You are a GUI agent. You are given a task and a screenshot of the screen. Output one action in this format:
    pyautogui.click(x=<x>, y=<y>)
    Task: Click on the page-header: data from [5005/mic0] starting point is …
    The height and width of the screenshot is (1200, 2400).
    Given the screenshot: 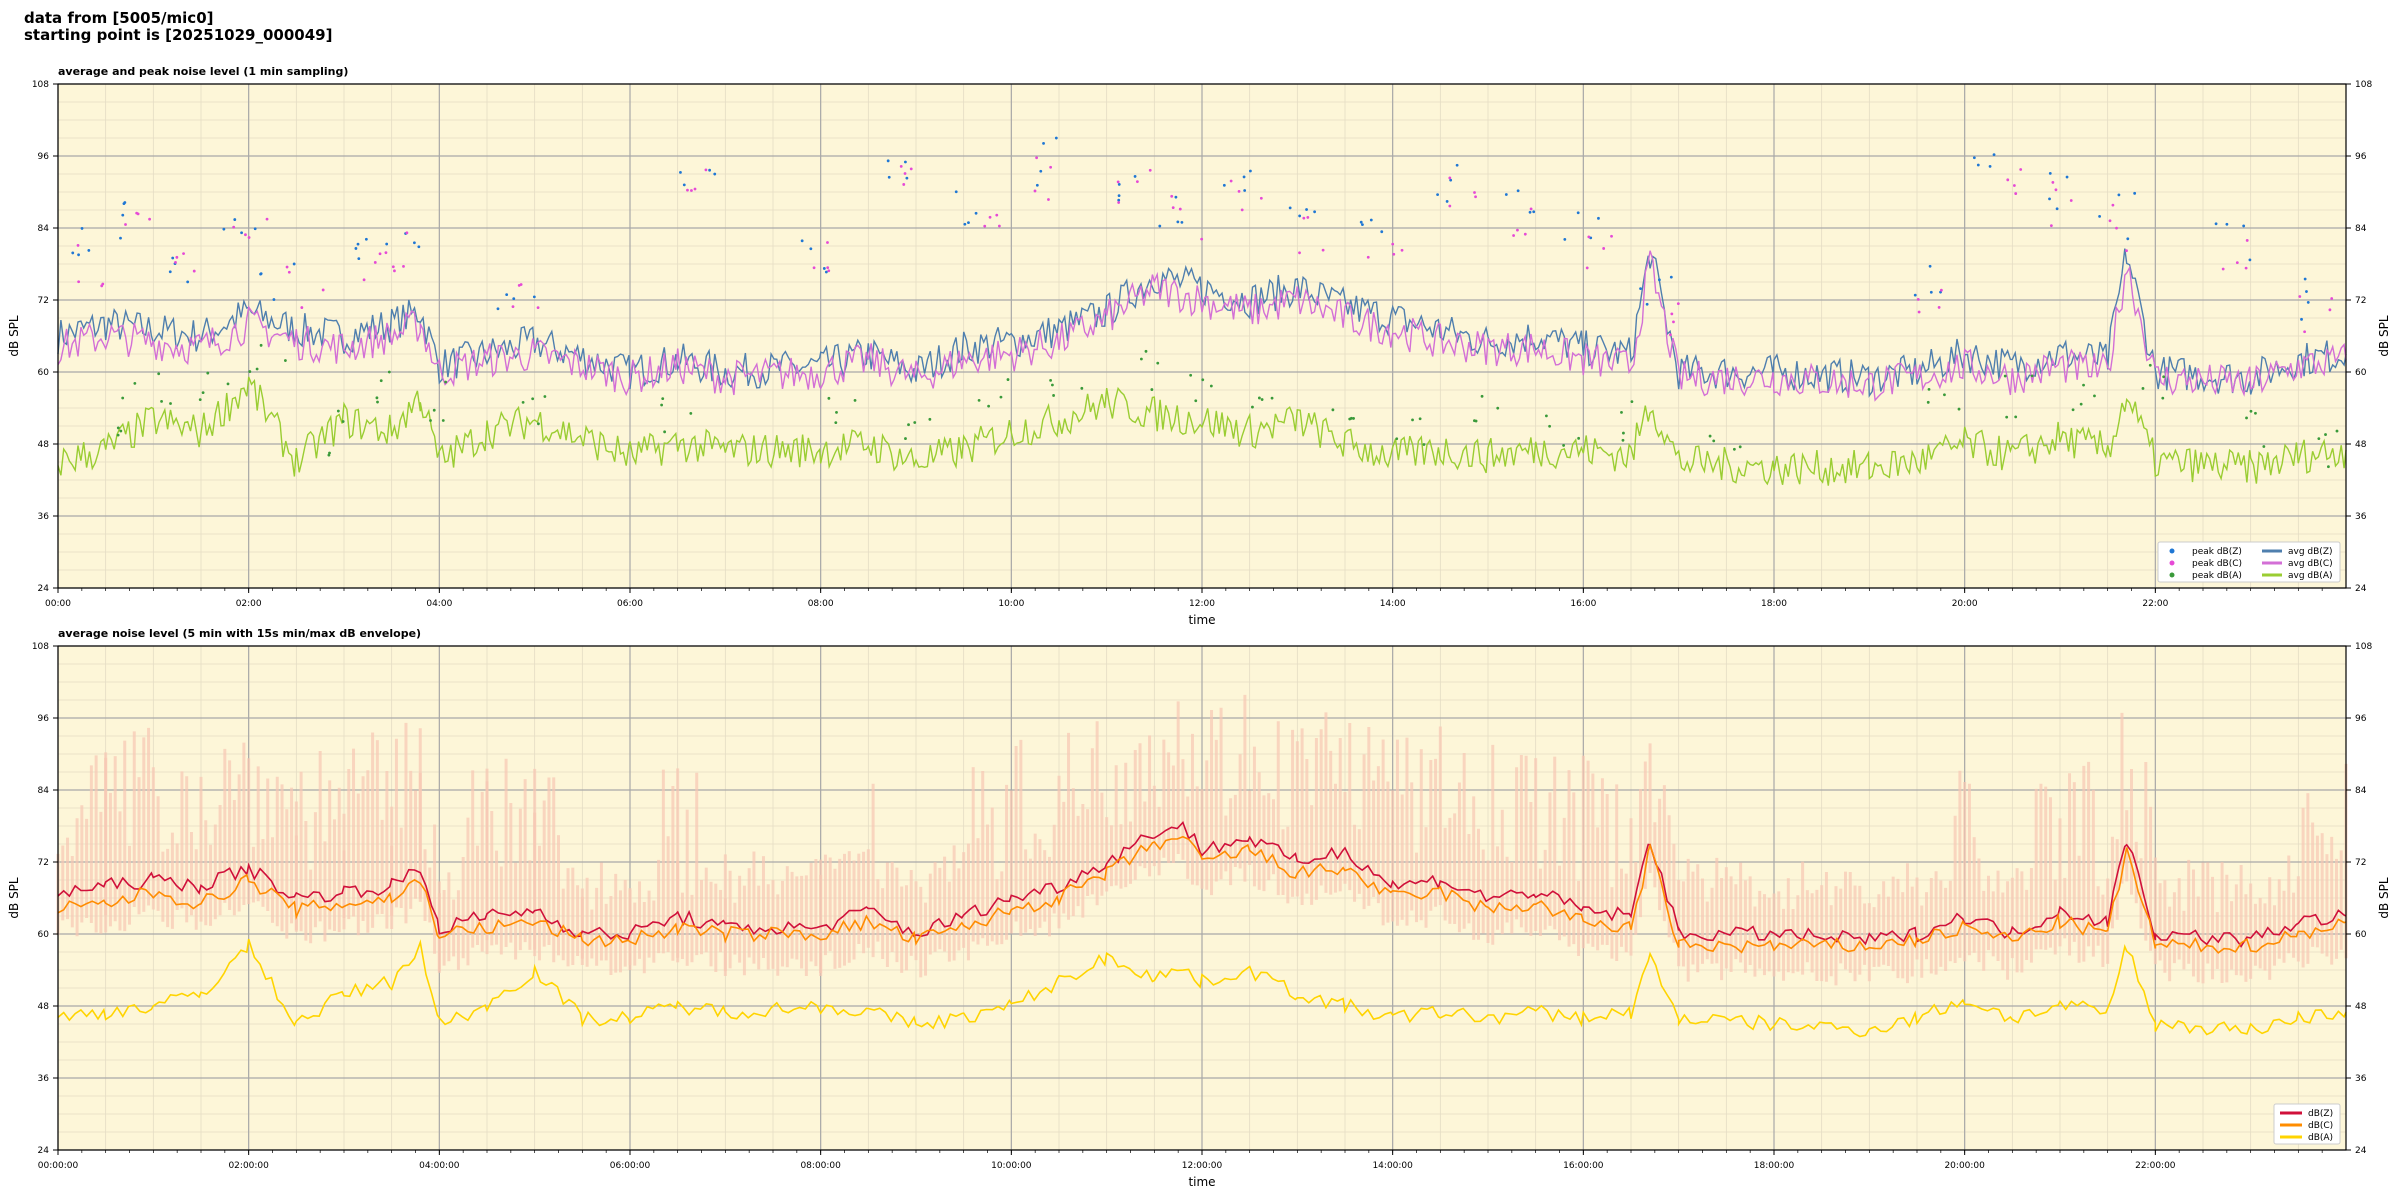 What is the action you would take?
    pyautogui.click(x=178, y=27)
    